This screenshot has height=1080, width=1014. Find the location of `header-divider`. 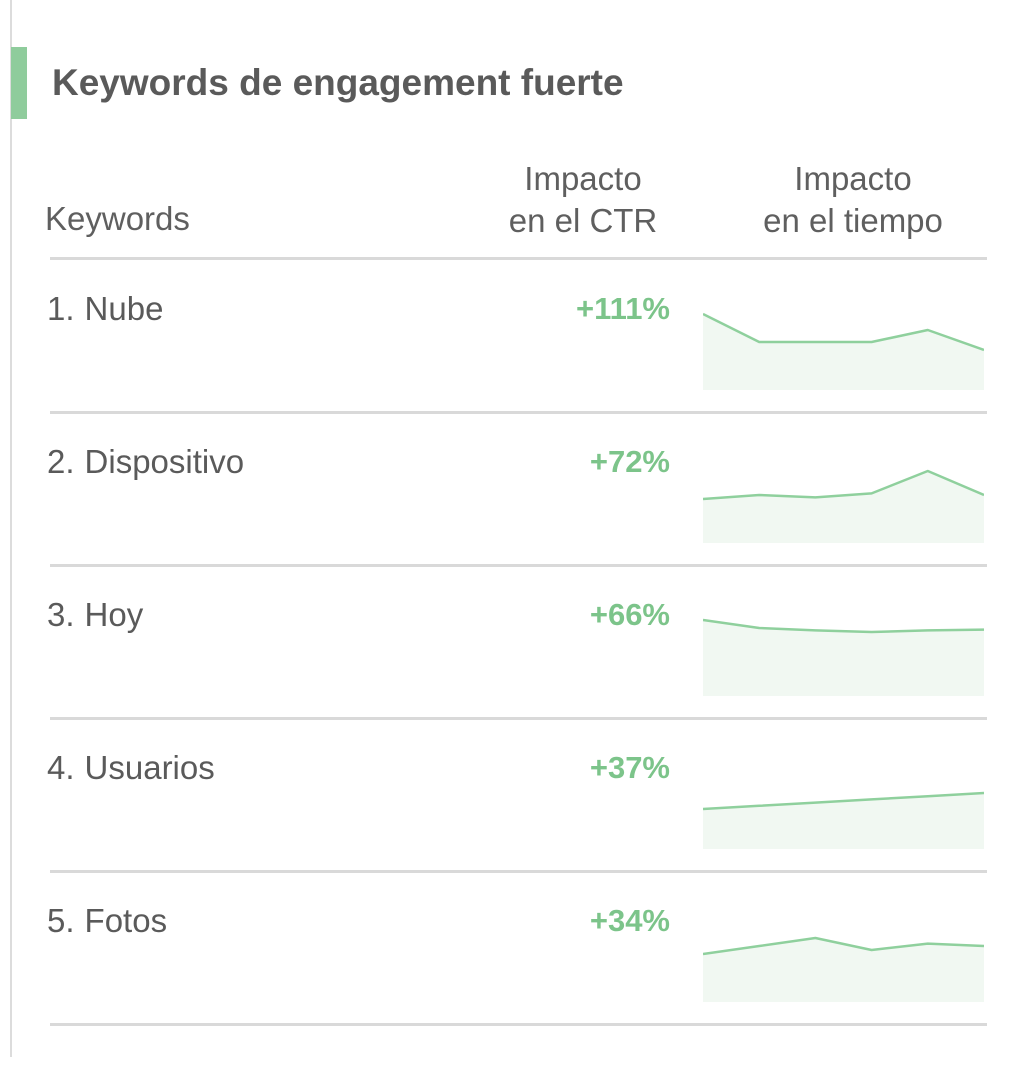

header-divider is located at coordinates (518, 258).